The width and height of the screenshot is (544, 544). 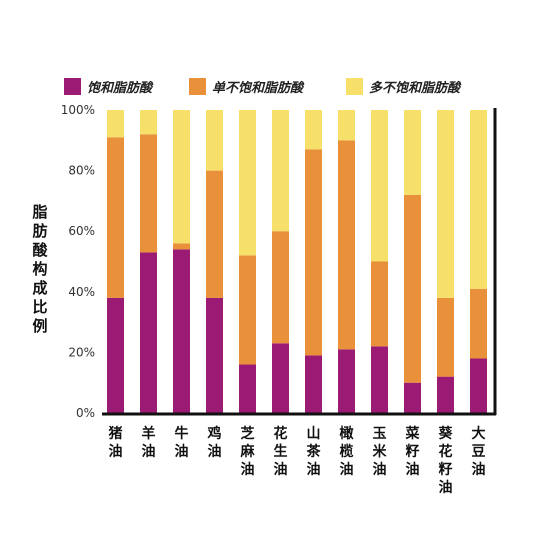 What do you see at coordinates (182, 442) in the screenshot?
I see `x-tick-label: 牛油` at bounding box center [182, 442].